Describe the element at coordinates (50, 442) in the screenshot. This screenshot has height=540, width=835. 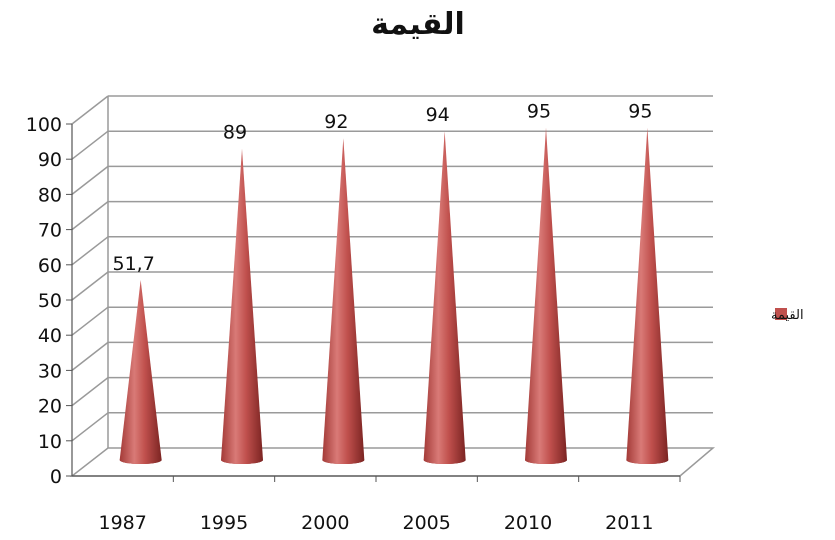
I see `y-tick-label: 10` at that location.